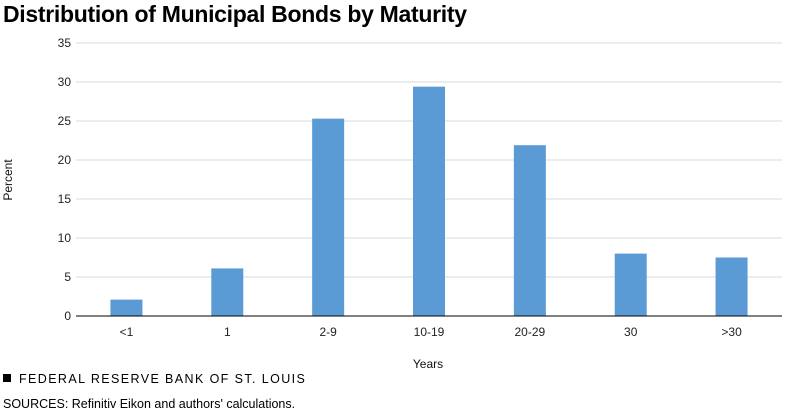  Describe the element at coordinates (65, 160) in the screenshot. I see `y-tick-label: 20` at that location.